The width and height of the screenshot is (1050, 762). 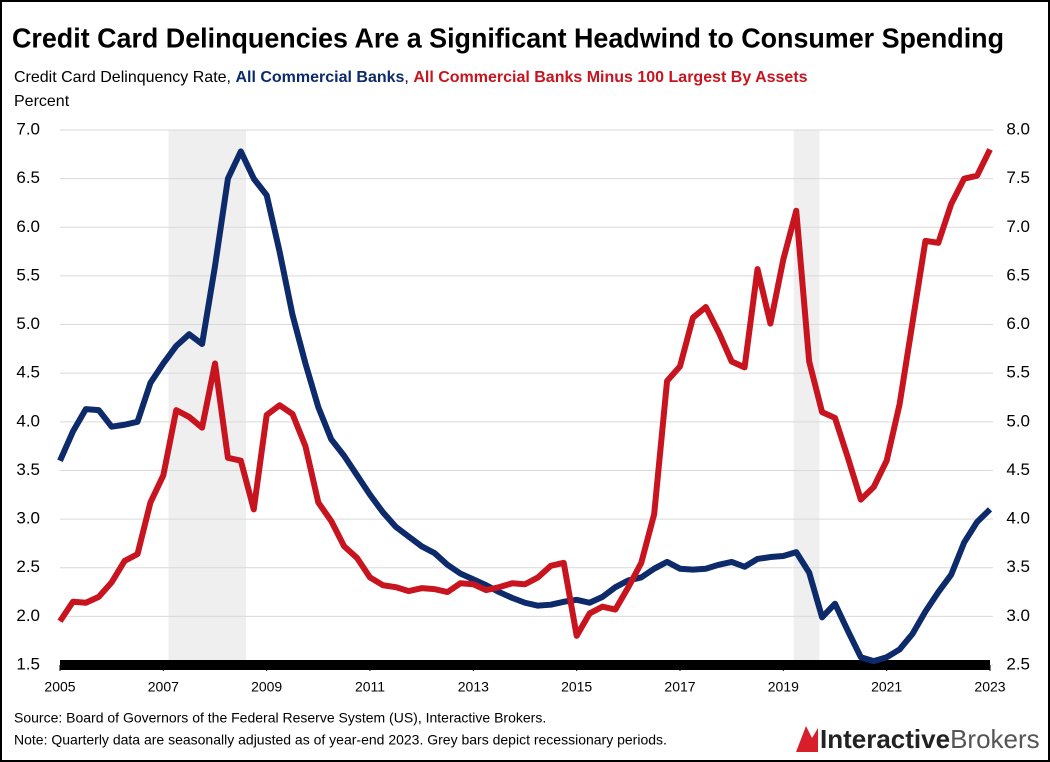 What do you see at coordinates (122, 77) in the screenshot?
I see `subtitle-text: Credit Card Delinquency Rate,` at bounding box center [122, 77].